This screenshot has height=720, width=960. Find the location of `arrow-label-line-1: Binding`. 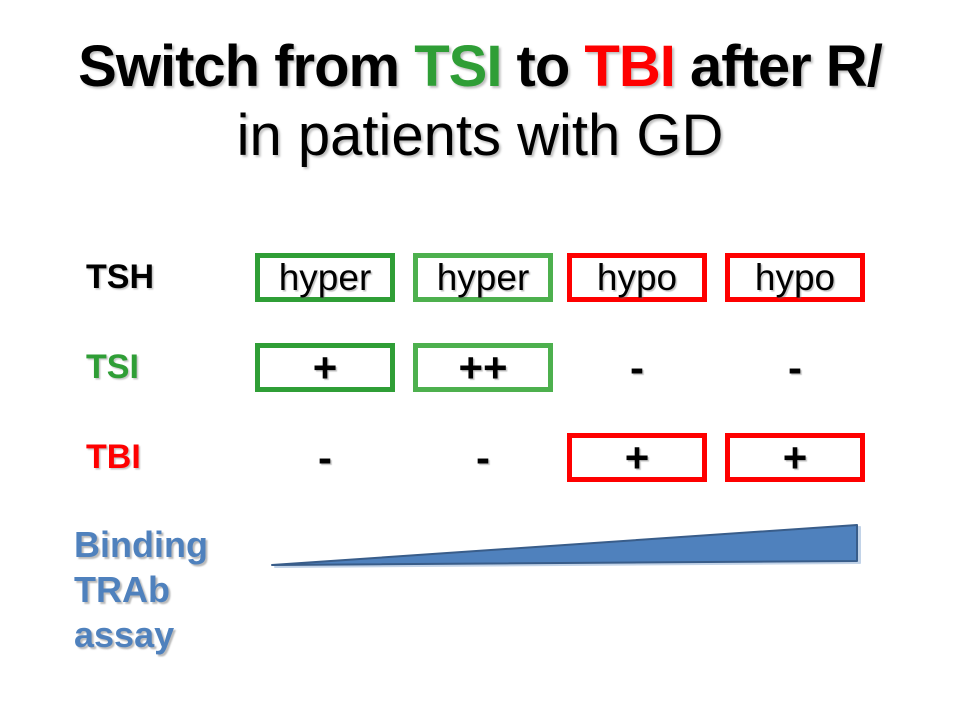

arrow-label-line-1: Binding is located at coordinates (141, 544).